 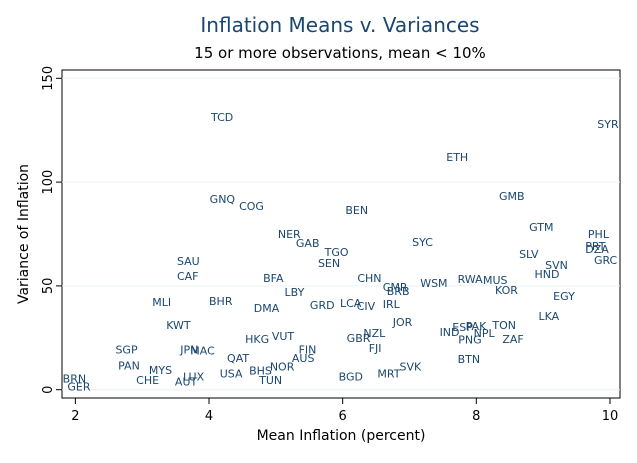 What do you see at coordinates (595, 246) in the screenshot?
I see `point-label: PRT` at bounding box center [595, 246].